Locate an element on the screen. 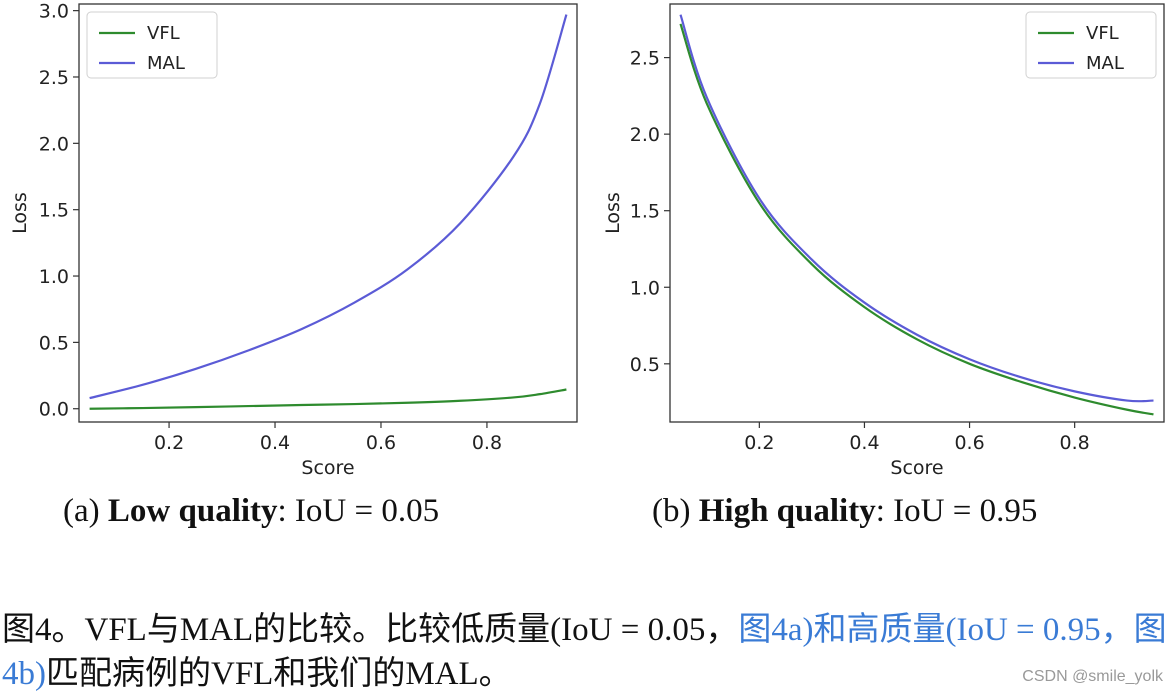 The width and height of the screenshot is (1171, 696). y-tick-label: 3.0 is located at coordinates (54, 12).